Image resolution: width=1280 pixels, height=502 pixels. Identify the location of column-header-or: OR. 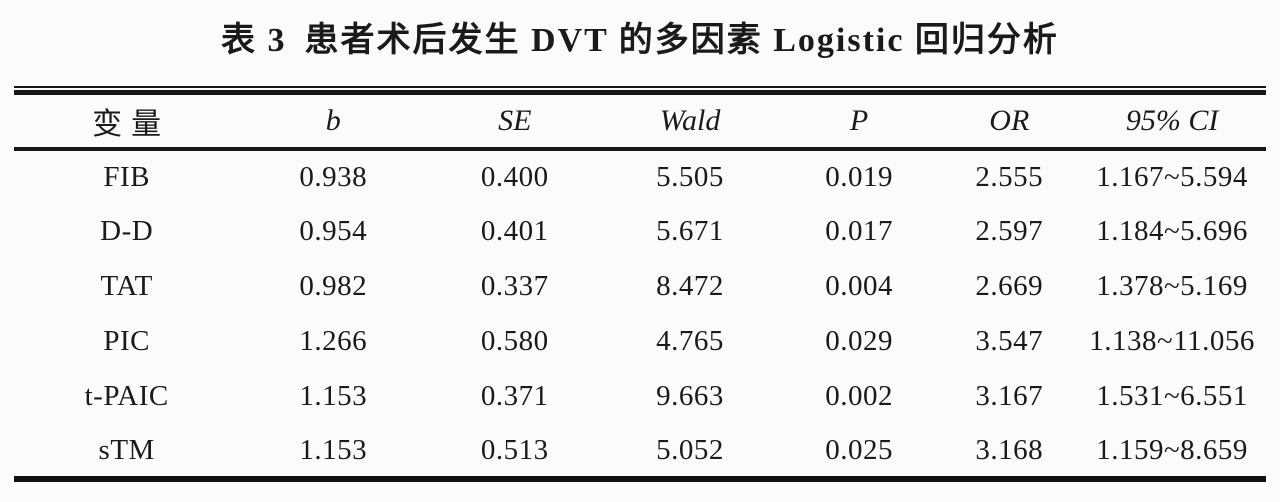
(1009, 120).